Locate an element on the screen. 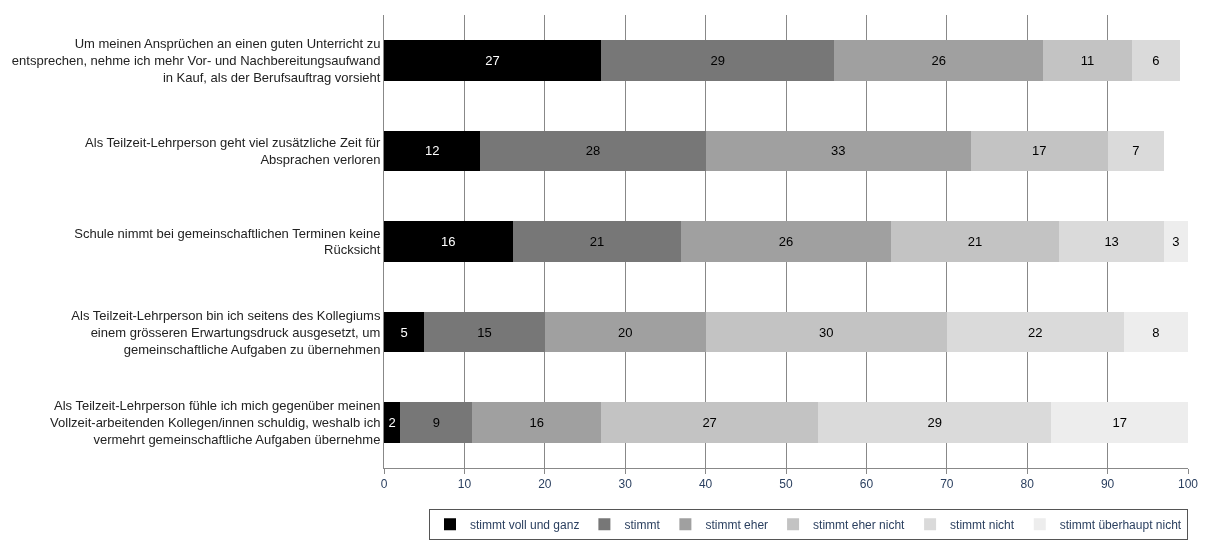  data-label: 28 is located at coordinates (593, 151).